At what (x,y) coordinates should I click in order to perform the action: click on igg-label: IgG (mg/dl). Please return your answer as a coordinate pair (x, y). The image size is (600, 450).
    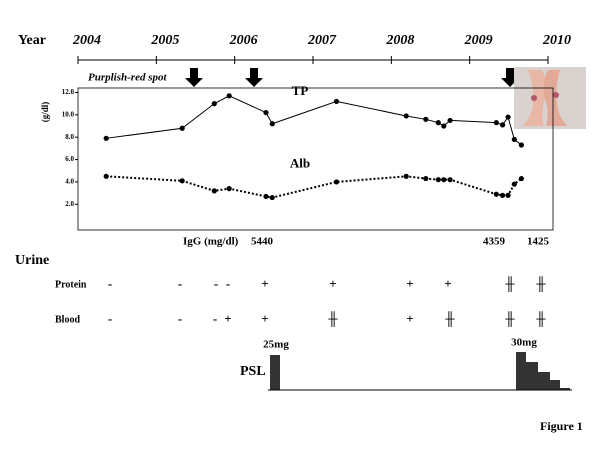
    Looking at the image, I should click on (211, 242).